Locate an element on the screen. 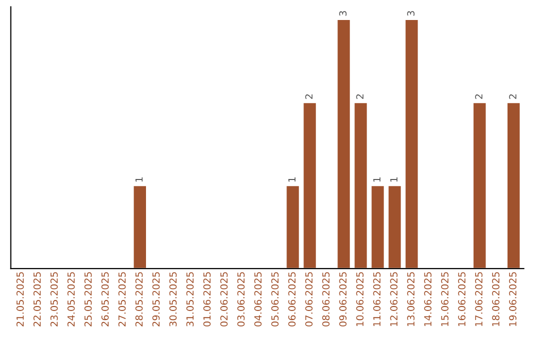 This screenshot has height=340, width=540. x-tick-label: 11.06.2025 is located at coordinates (377, 299).